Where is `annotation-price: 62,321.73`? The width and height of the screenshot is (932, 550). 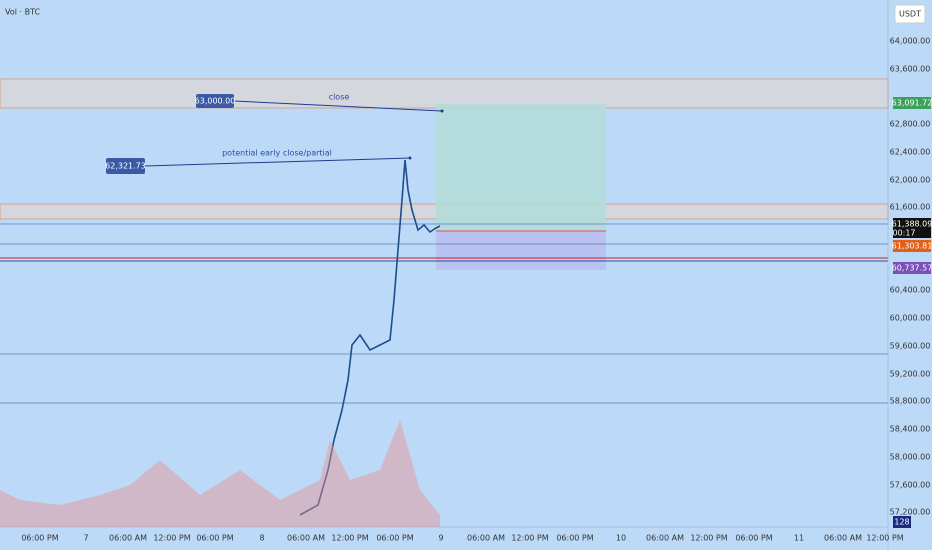 annotation-price: 62,321.73 is located at coordinates (125, 166).